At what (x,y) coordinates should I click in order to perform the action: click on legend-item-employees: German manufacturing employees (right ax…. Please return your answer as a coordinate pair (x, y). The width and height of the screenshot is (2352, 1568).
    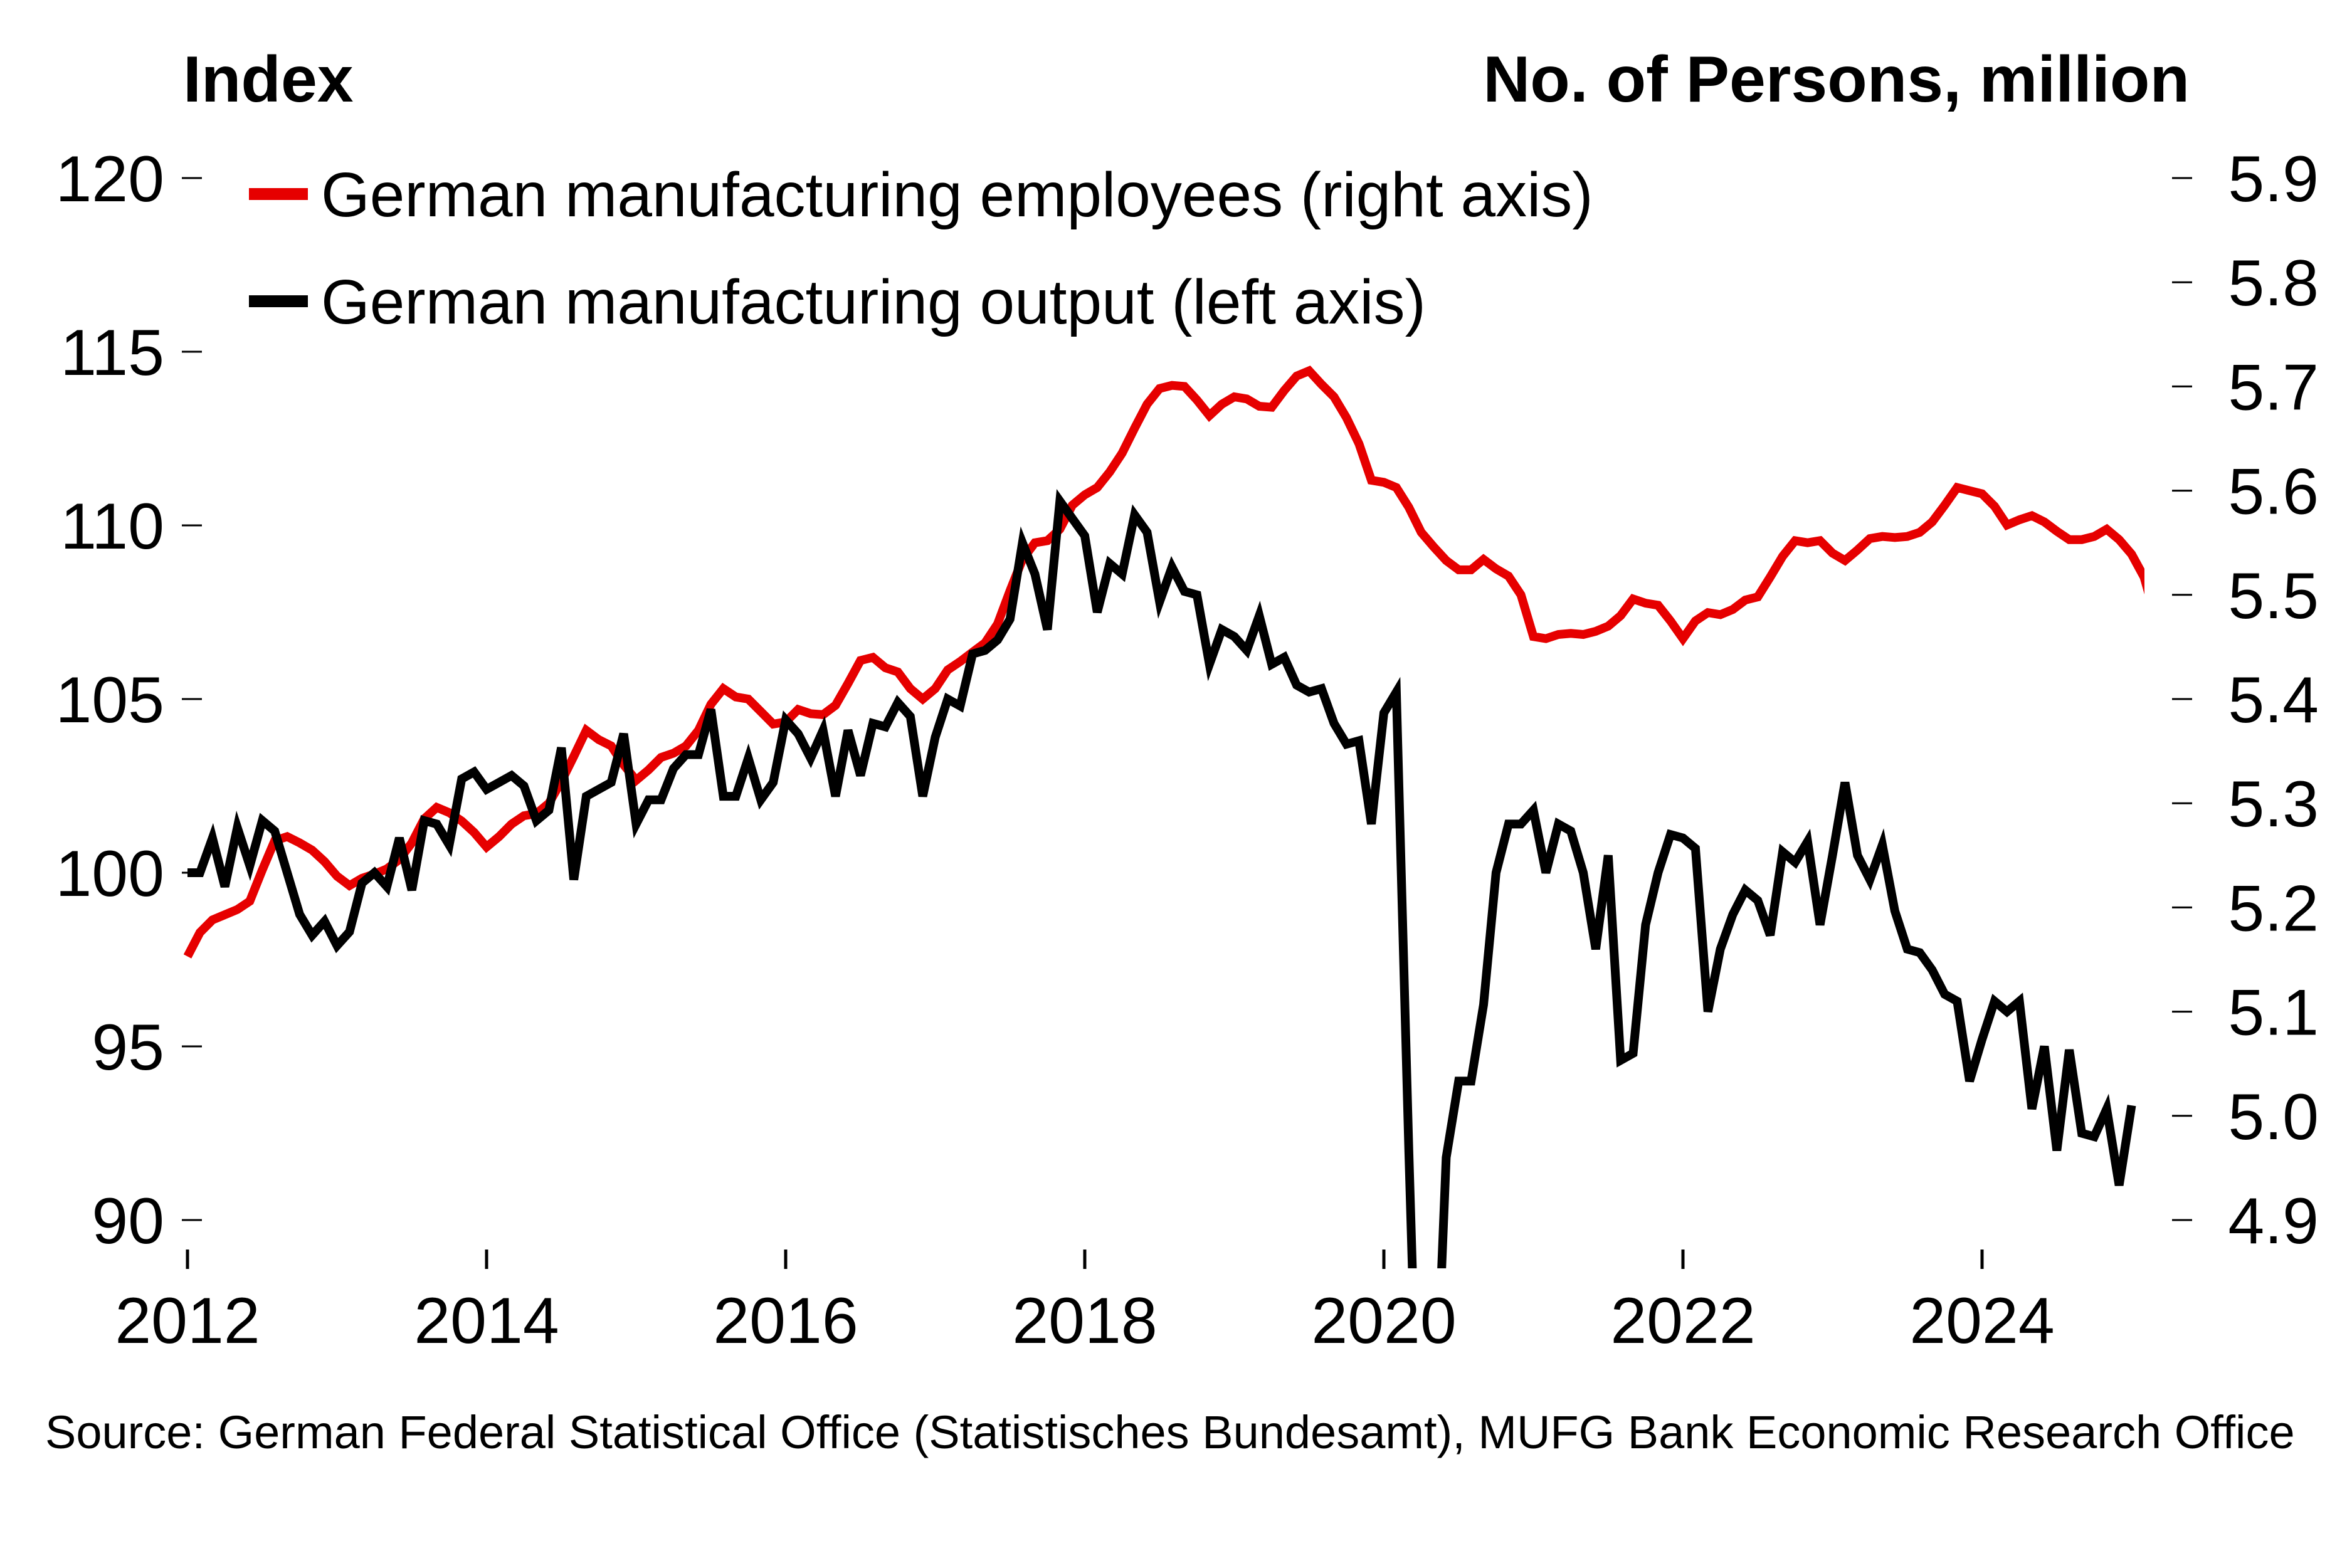
    Looking at the image, I should click on (921, 195).